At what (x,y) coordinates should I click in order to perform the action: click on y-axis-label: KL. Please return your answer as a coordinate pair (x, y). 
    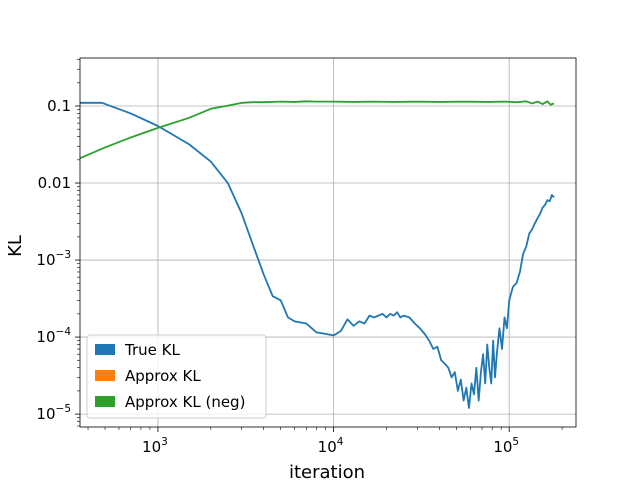
    Looking at the image, I should click on (15, 246).